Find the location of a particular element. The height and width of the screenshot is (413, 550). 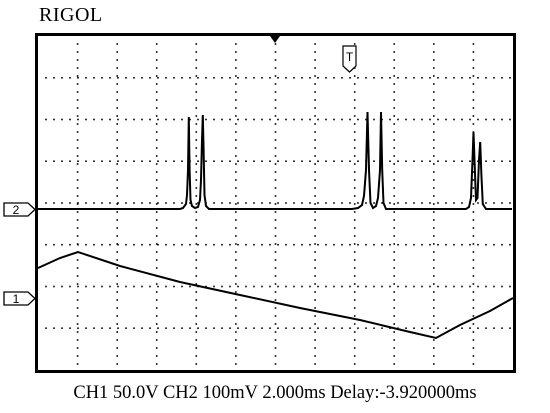

trigger-position-marker is located at coordinates (275, 39).